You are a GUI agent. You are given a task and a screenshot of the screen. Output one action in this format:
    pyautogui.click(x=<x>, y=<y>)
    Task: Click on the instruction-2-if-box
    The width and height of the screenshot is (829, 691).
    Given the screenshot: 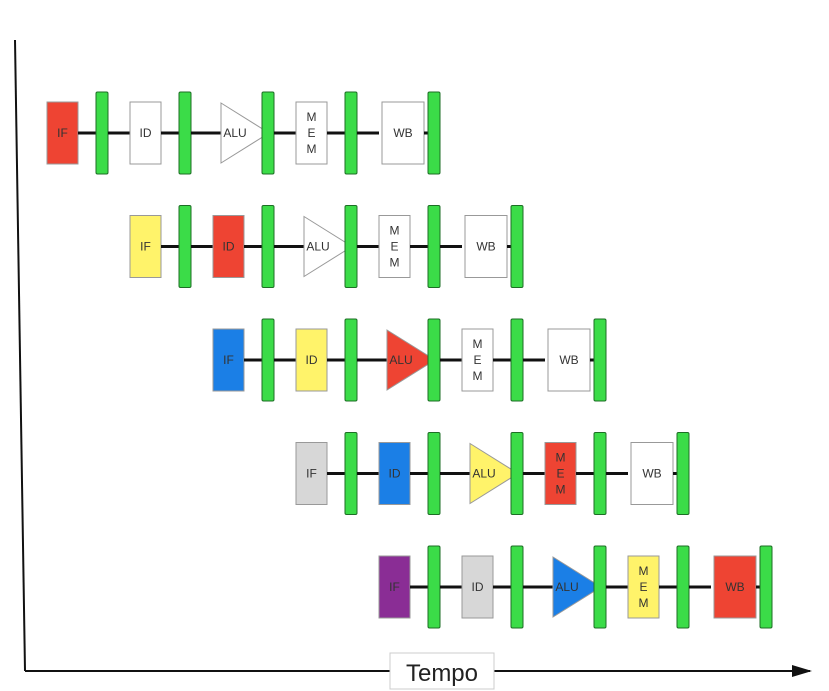 What is the action you would take?
    pyautogui.click(x=145, y=246)
    